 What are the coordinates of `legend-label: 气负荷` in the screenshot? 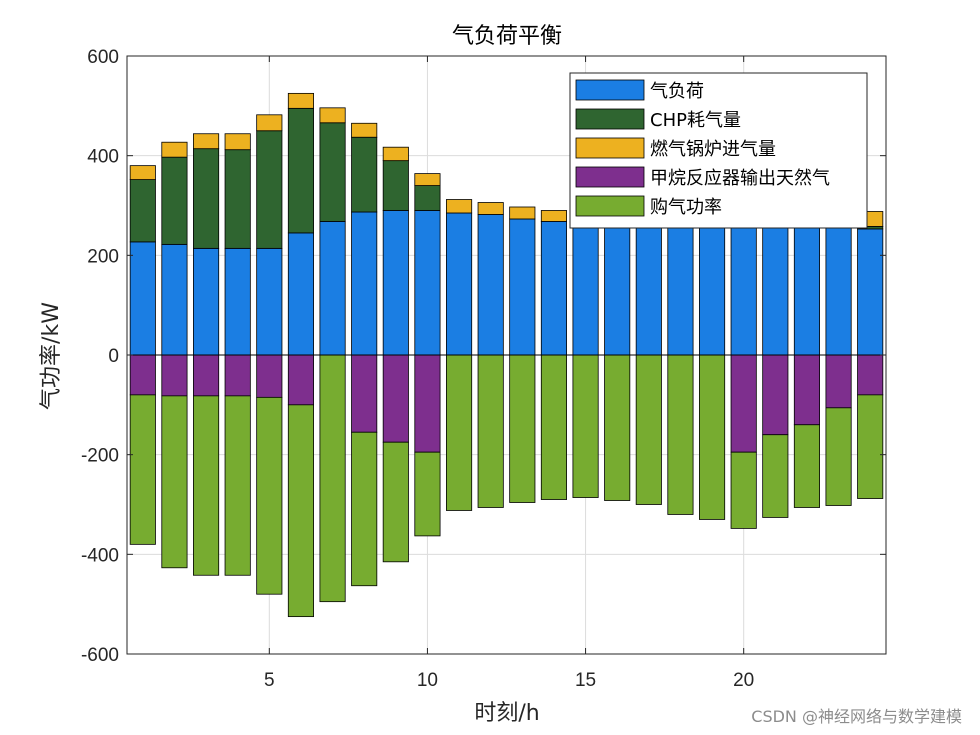 It's located at (677, 91).